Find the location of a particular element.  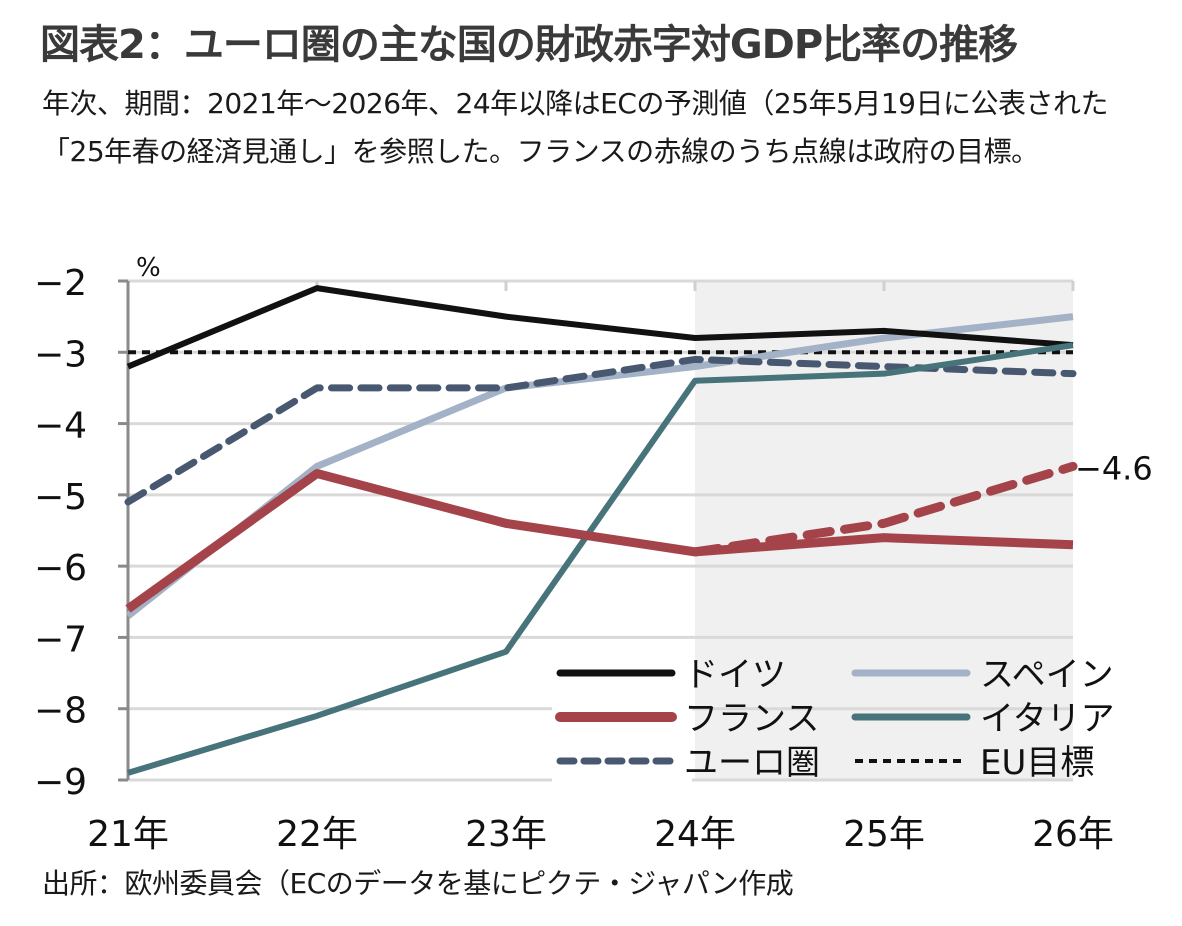

legend-label: ドイツ is located at coordinates (735, 675).